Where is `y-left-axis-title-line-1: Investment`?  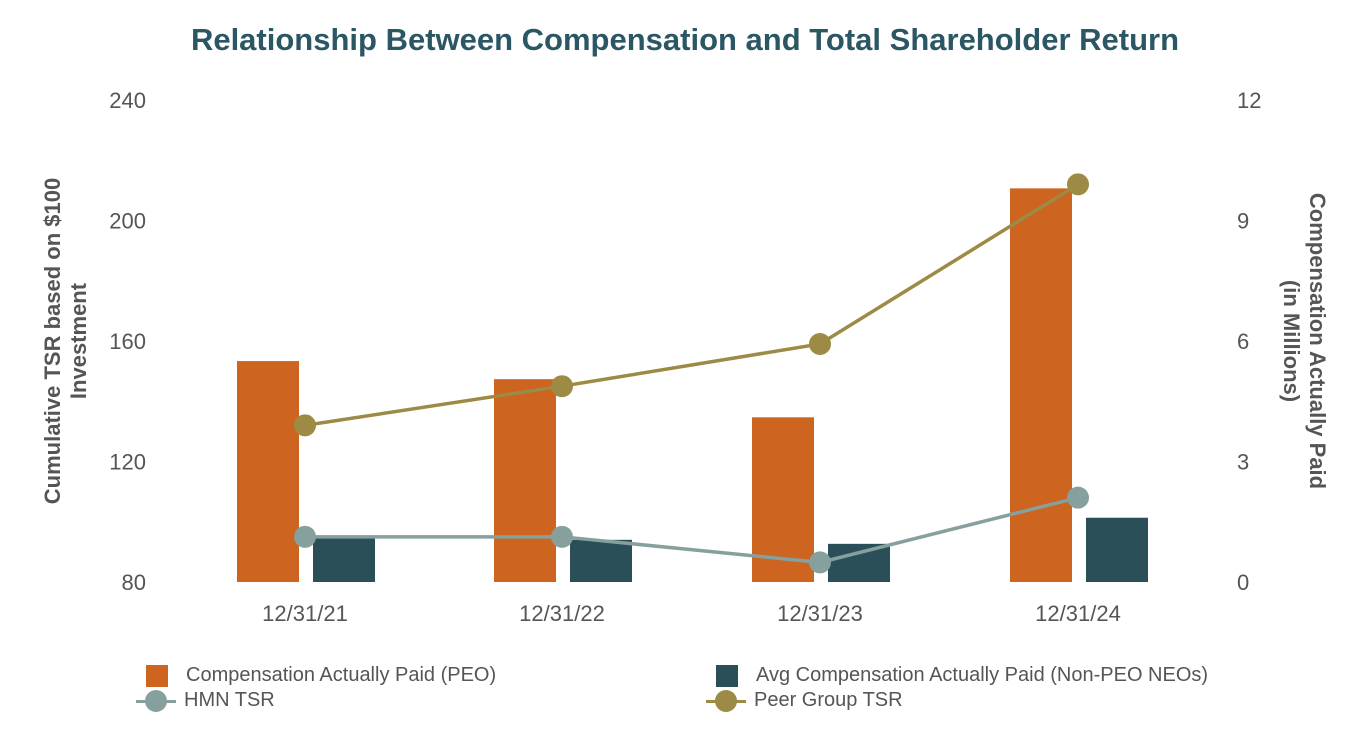 y-left-axis-title-line-1: Investment is located at coordinates (78, 340).